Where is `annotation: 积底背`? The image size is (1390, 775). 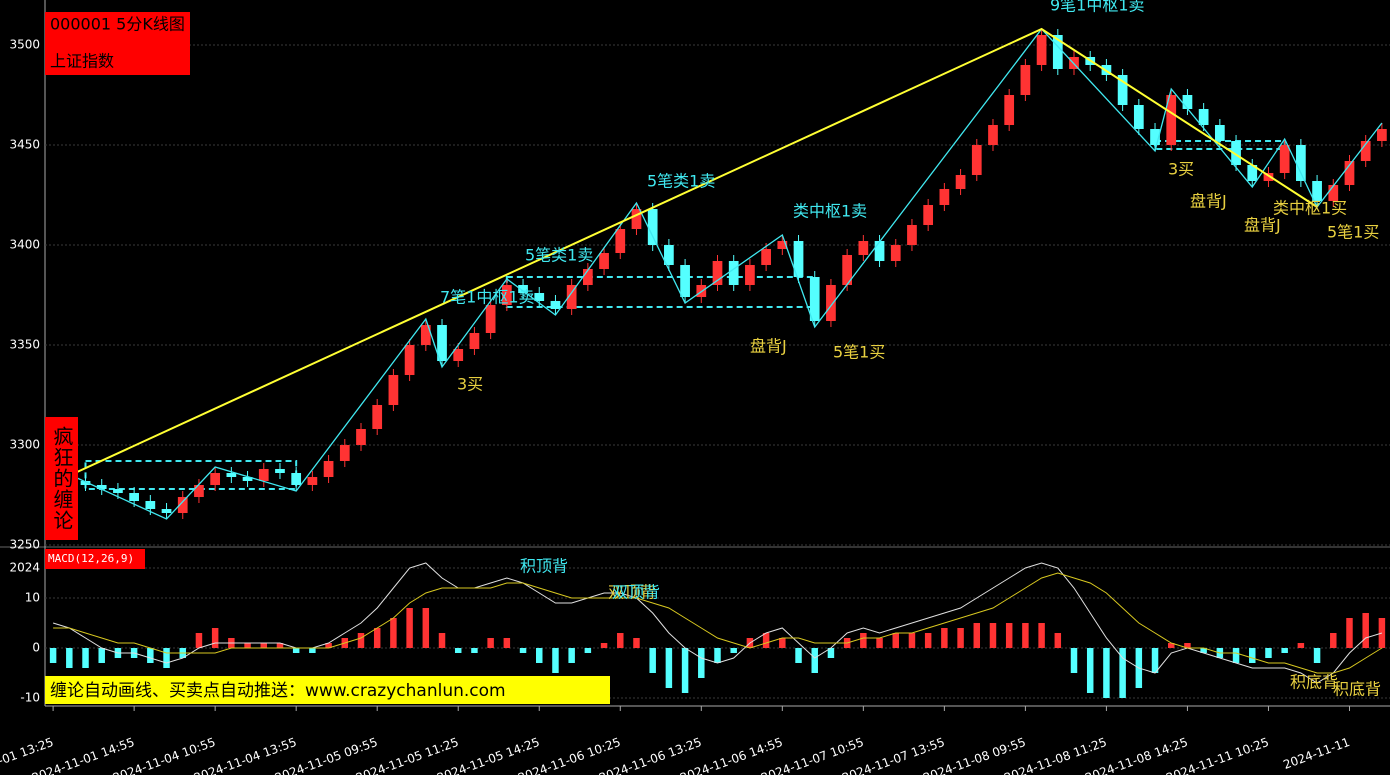
annotation: 积底背 is located at coordinates (1357, 689).